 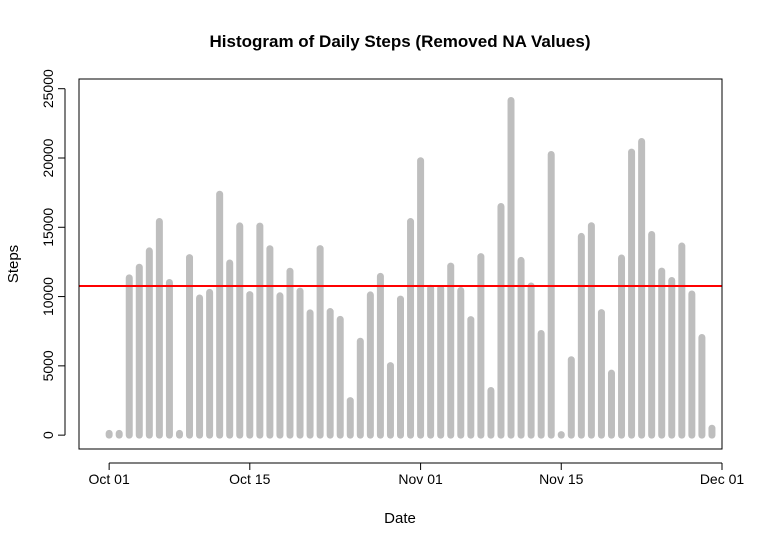 What do you see at coordinates (249, 479) in the screenshot?
I see `x-tick-label: Oct 15` at bounding box center [249, 479].